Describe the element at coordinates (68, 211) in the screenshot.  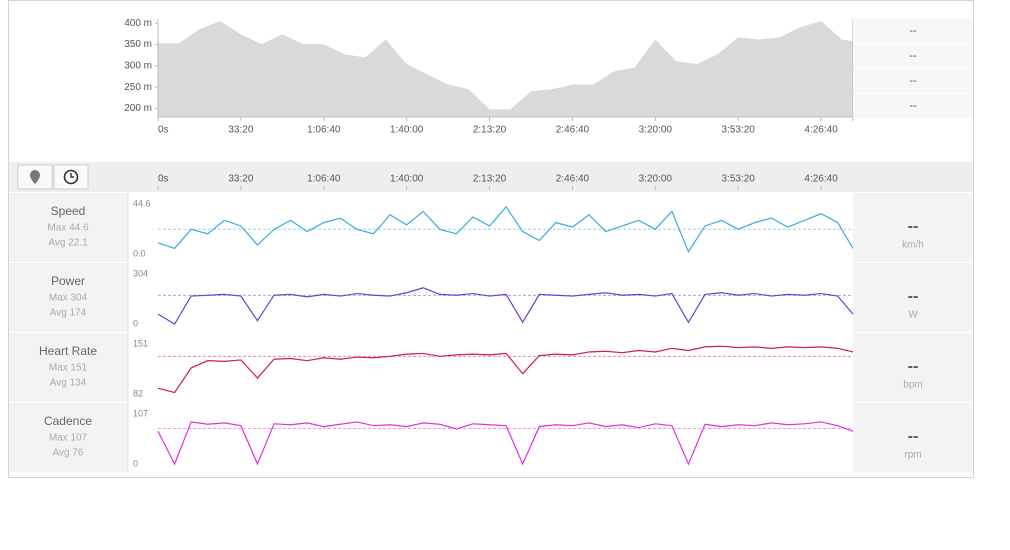
I see `metric-name: Speed` at that location.